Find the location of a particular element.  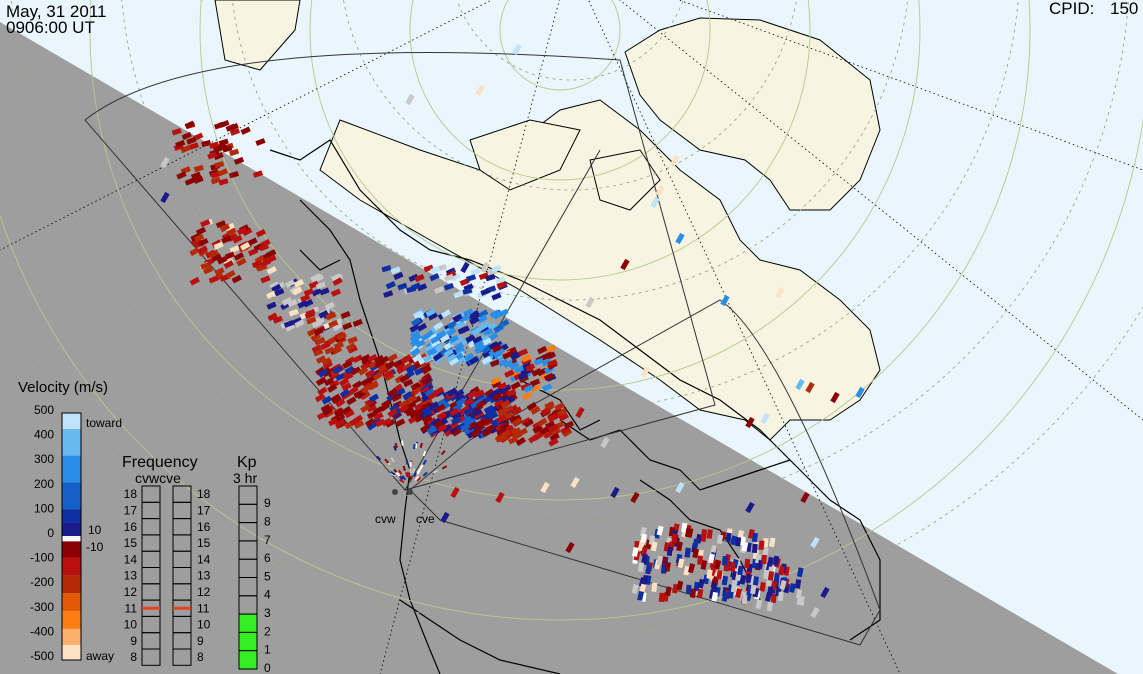

velocity-title: Velocity (m/s) is located at coordinates (63, 387).